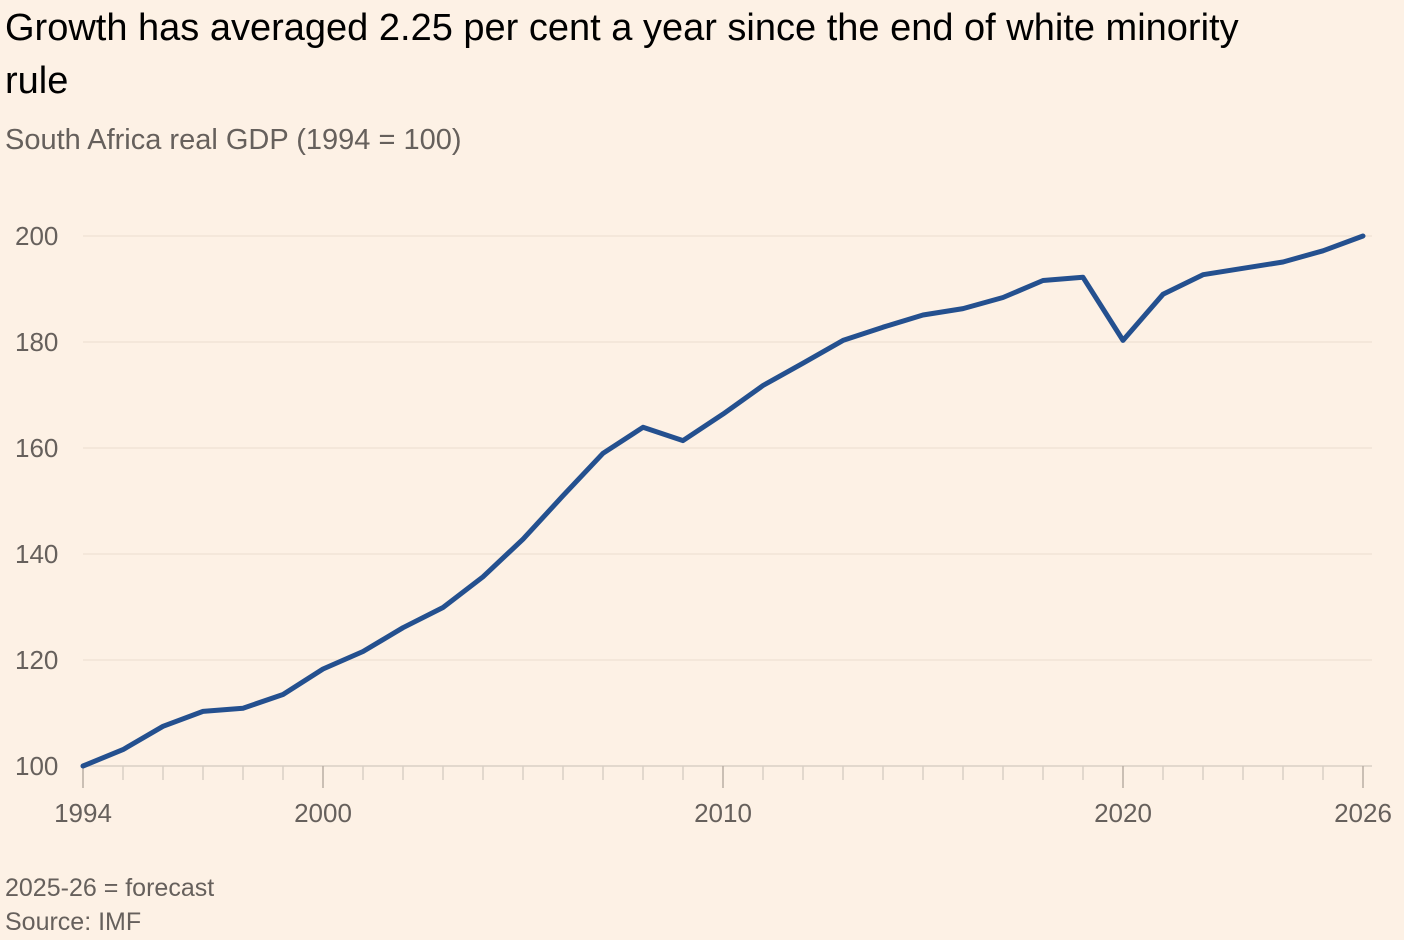  I want to click on x-tick-label-2026: 2026, so click(1363, 813).